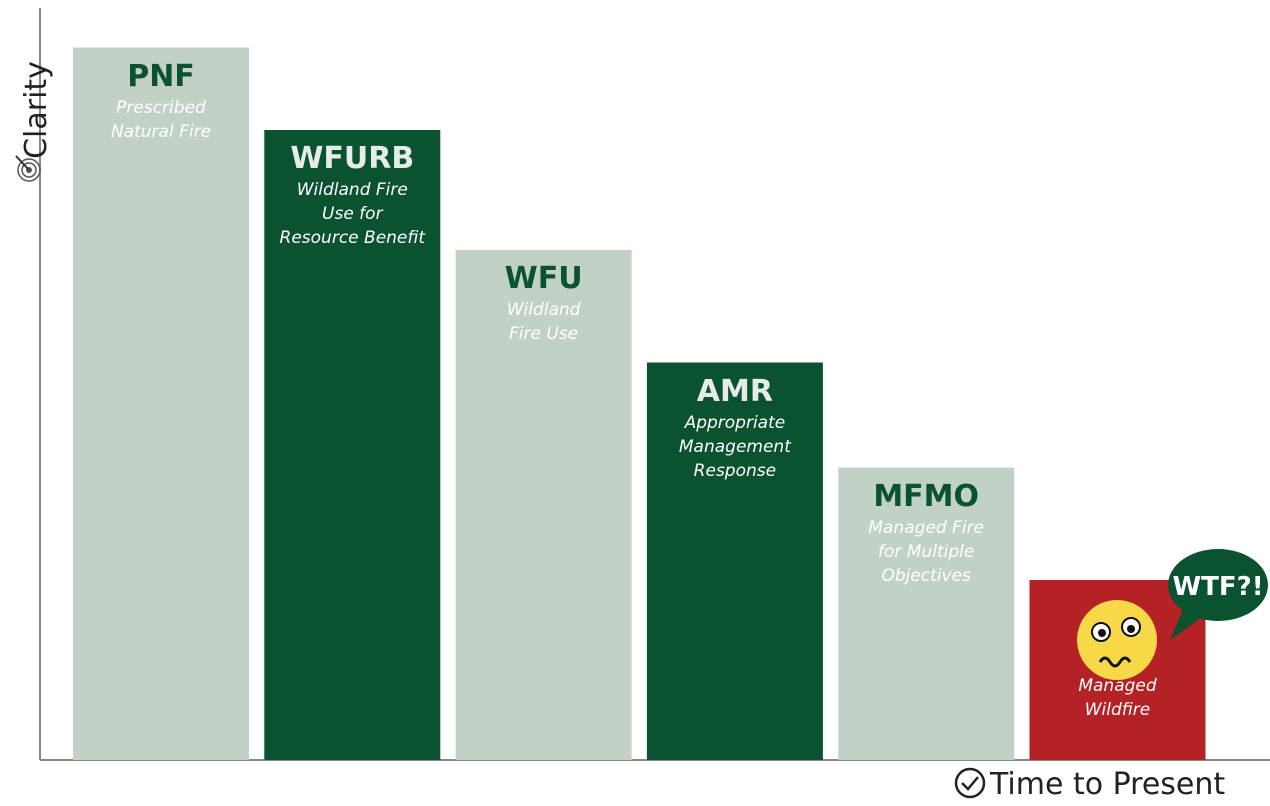 The image size is (1270, 806). Describe the element at coordinates (926, 496) in the screenshot. I see `bar-title: MFMO` at that location.